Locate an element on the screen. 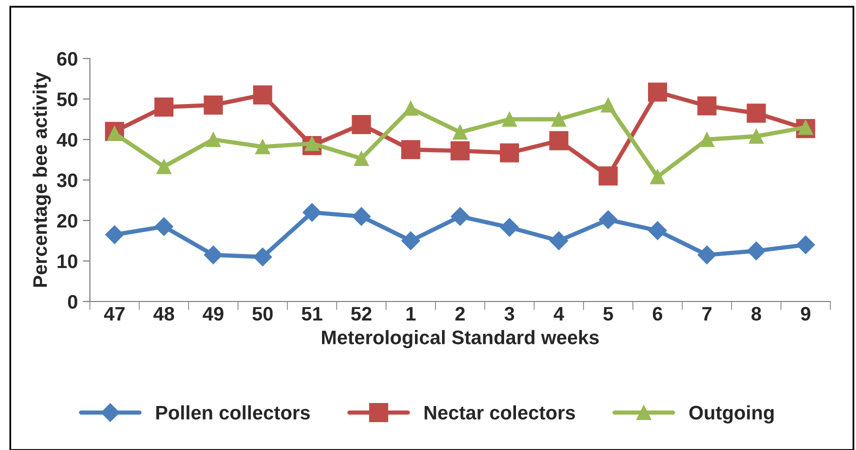 The width and height of the screenshot is (856, 450). y-tick-label: 40 is located at coordinates (67, 139).